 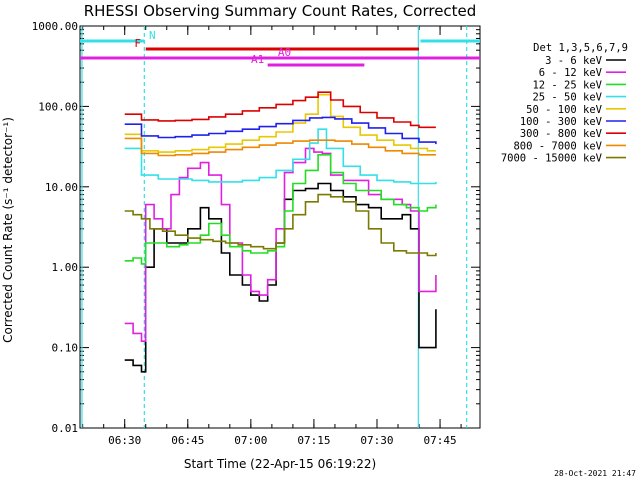 What do you see at coordinates (571, 73) in the screenshot?
I see `legend-entry-label: 6 - 12 keV` at bounding box center [571, 73].